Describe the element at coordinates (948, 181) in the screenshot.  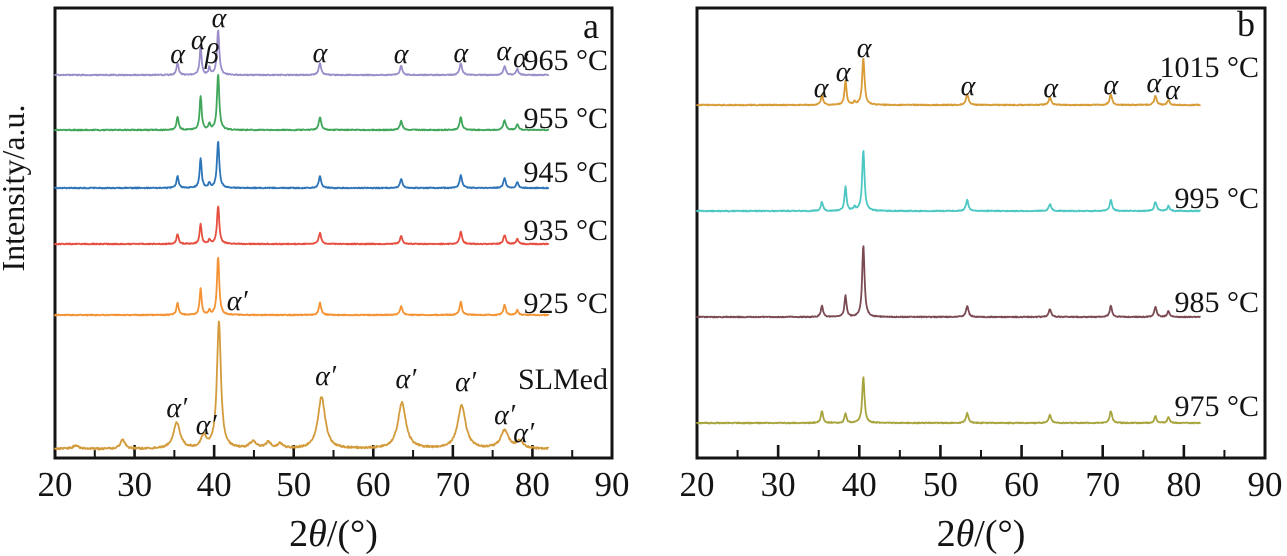
I see `xrd-curve-995C` at that location.